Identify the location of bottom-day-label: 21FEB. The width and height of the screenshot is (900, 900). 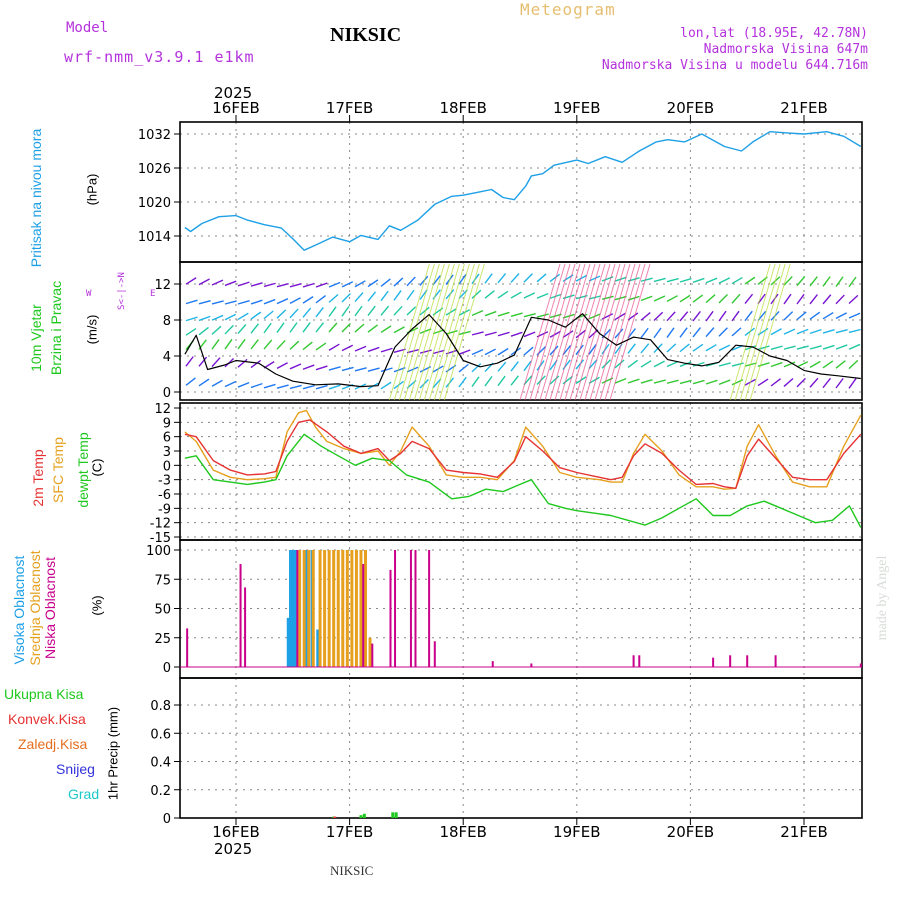
(803, 832).